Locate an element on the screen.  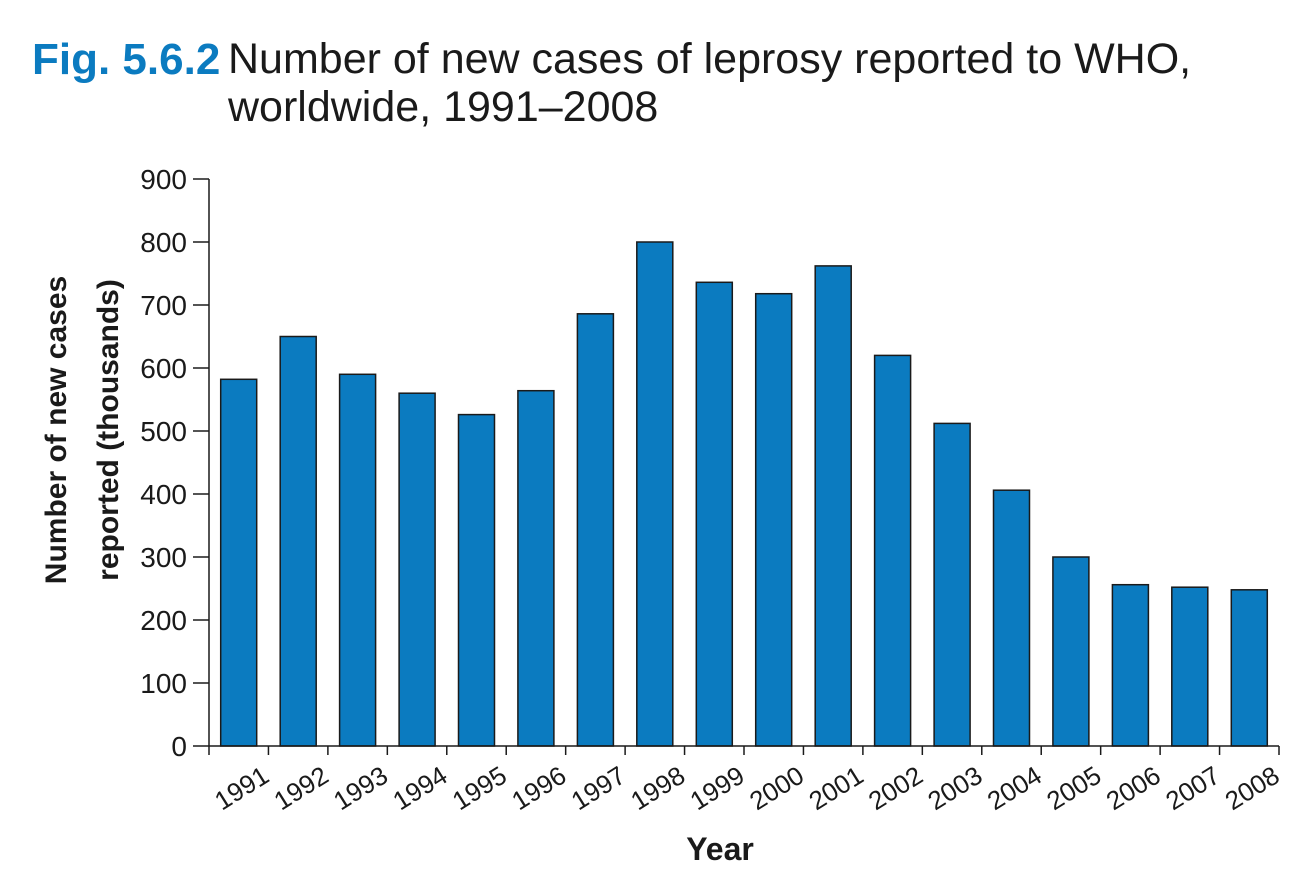
bar-2005 is located at coordinates (1071, 651).